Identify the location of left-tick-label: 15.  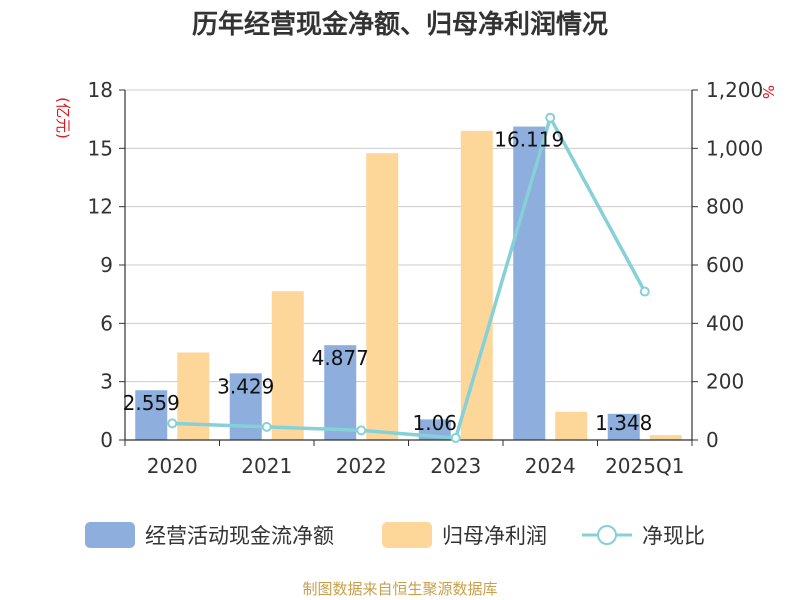
(100, 148).